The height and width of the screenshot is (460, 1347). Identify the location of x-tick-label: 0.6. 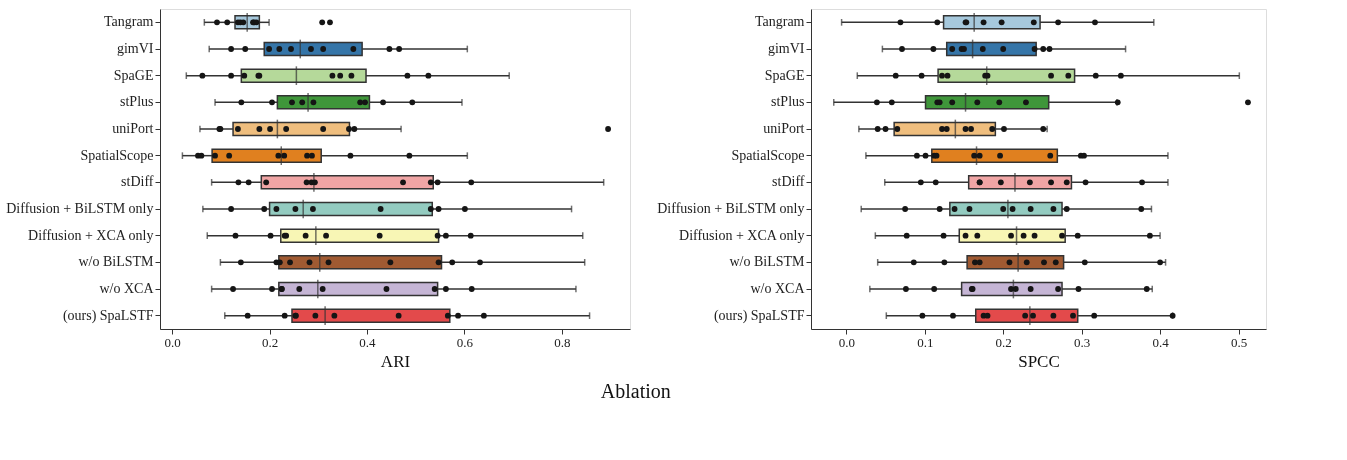
(465, 342).